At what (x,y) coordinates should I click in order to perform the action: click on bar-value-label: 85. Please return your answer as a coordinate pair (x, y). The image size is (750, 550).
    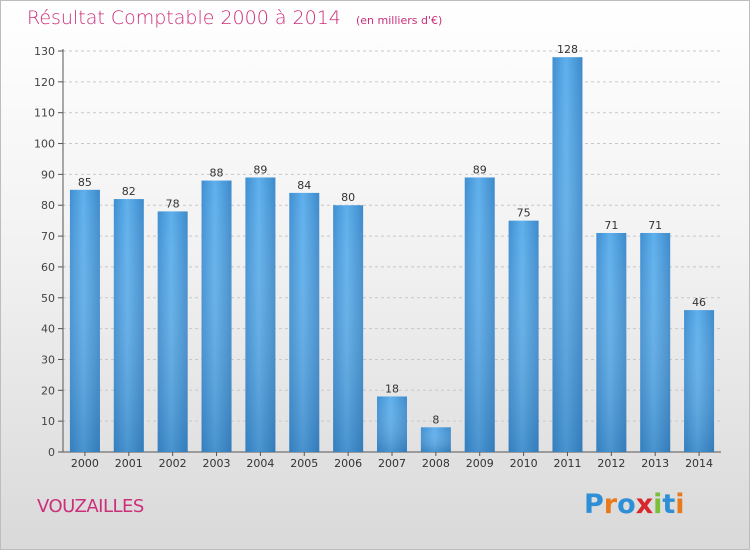
    Looking at the image, I should click on (85, 182).